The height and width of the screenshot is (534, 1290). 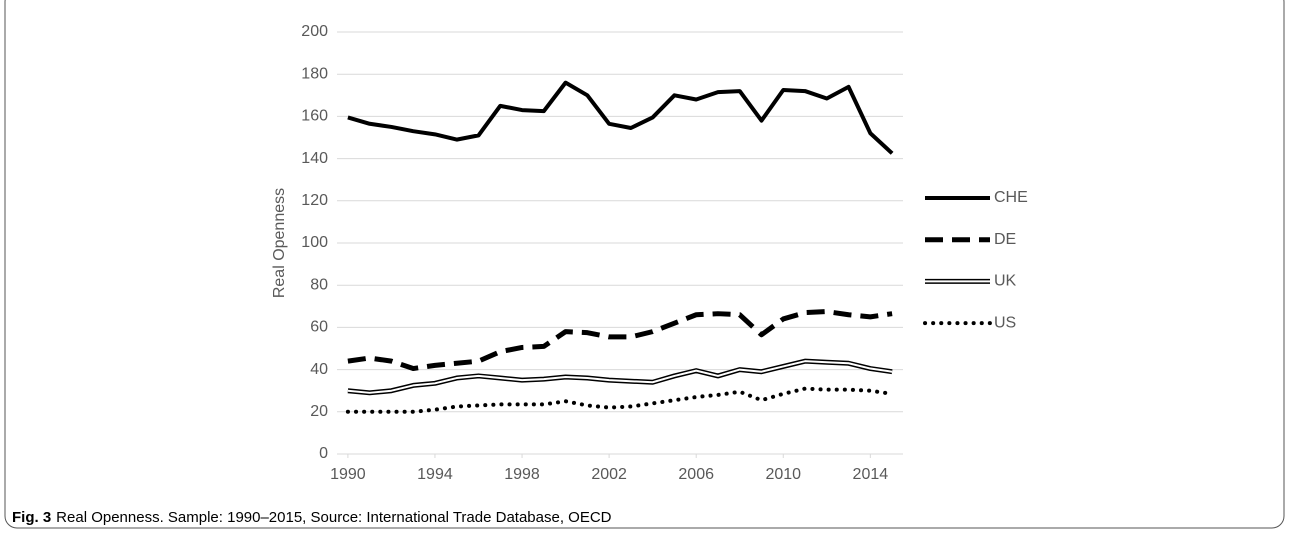 What do you see at coordinates (348, 474) in the screenshot?
I see `x-tick-label: 1990` at bounding box center [348, 474].